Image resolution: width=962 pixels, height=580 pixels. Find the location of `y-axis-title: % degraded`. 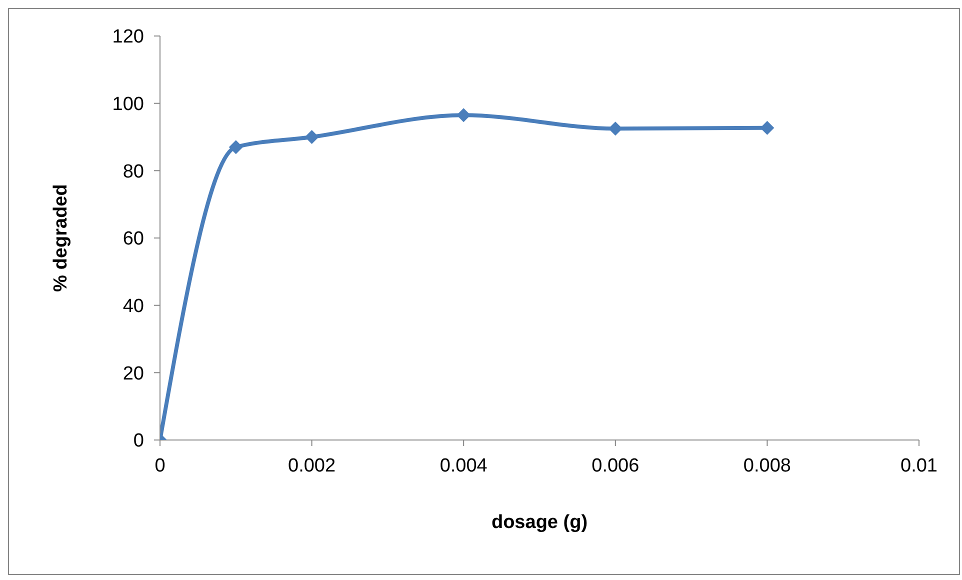

y-axis-title: % degraded is located at coordinates (61, 238).